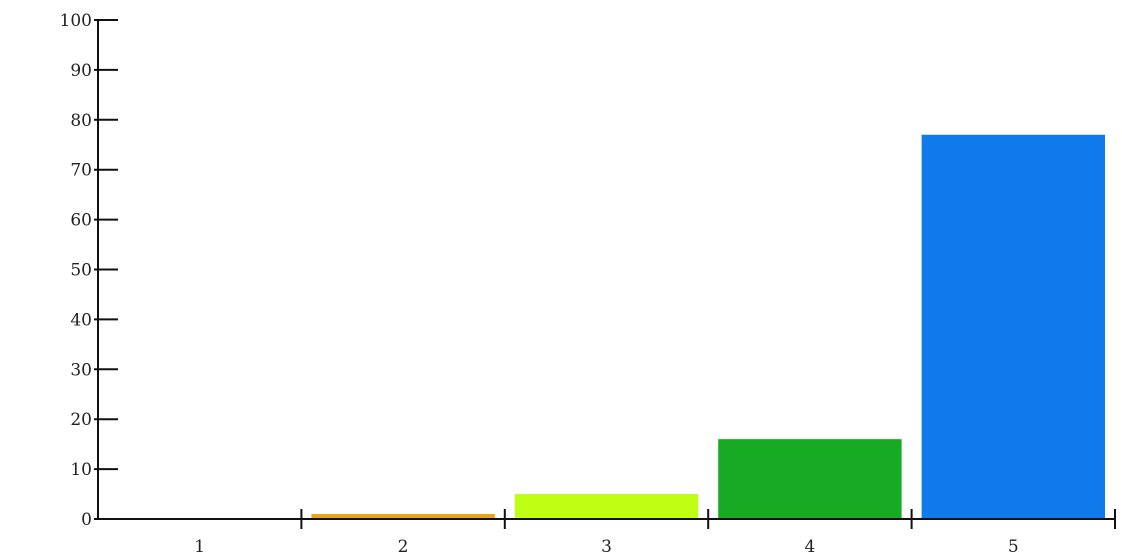 This screenshot has width=1122, height=556. I want to click on y-tick-label: 30, so click(81, 370).